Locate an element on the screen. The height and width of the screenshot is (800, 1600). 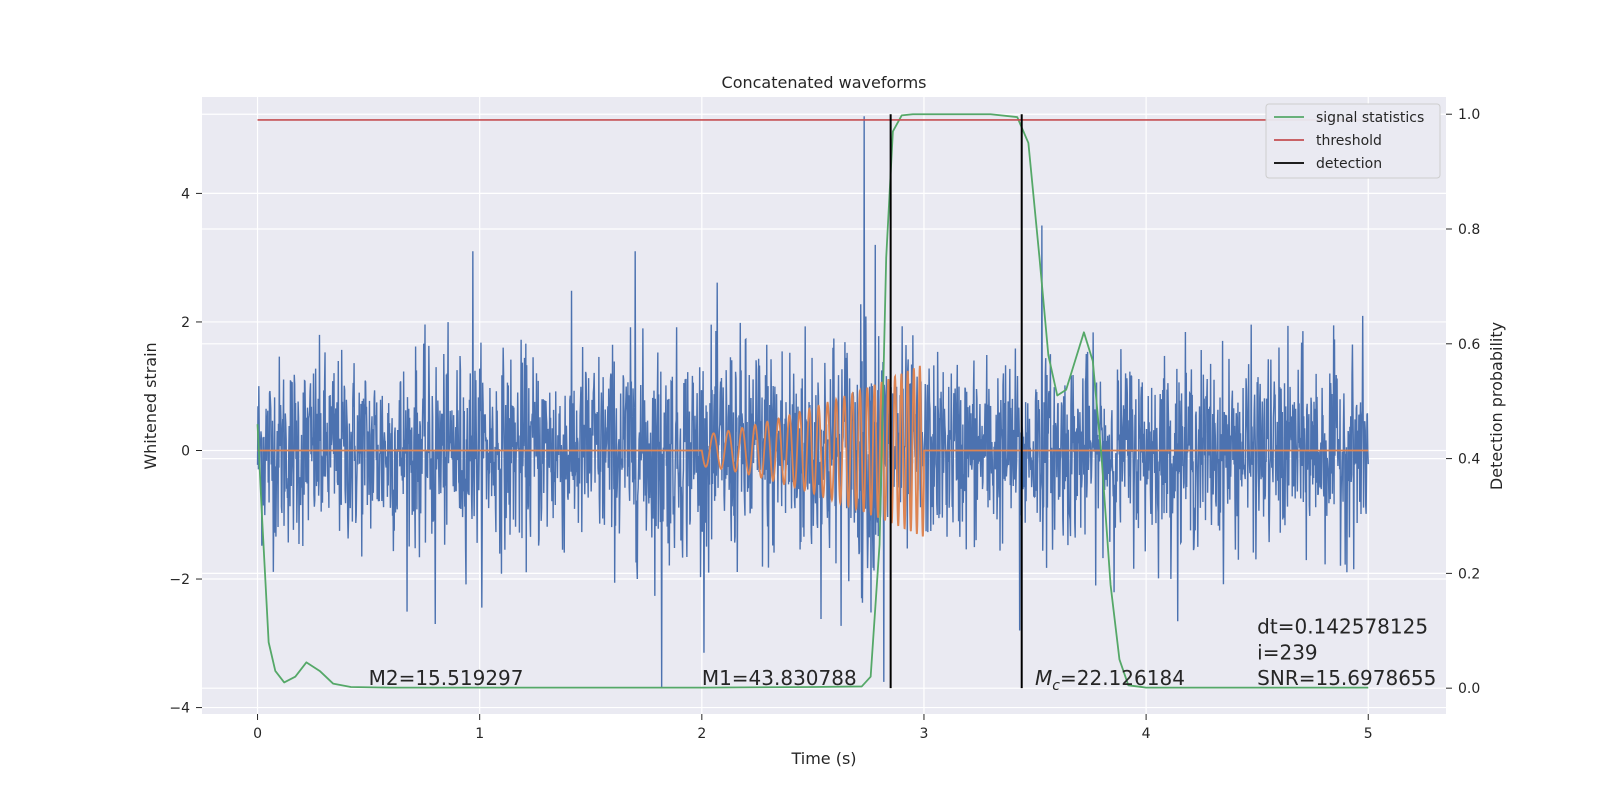
x-tick-label: 2 is located at coordinates (701, 734).